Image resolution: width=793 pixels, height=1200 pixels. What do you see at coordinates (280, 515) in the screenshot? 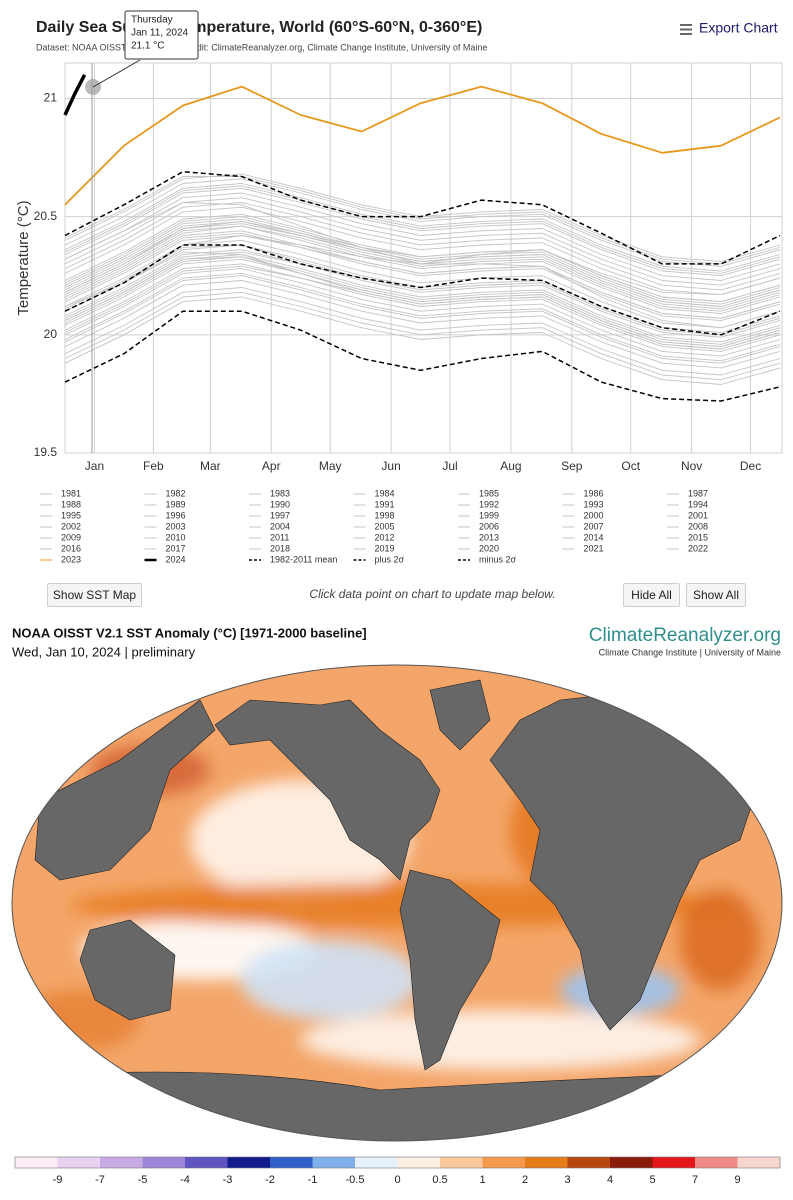
I see `legend-label: 1997` at bounding box center [280, 515].